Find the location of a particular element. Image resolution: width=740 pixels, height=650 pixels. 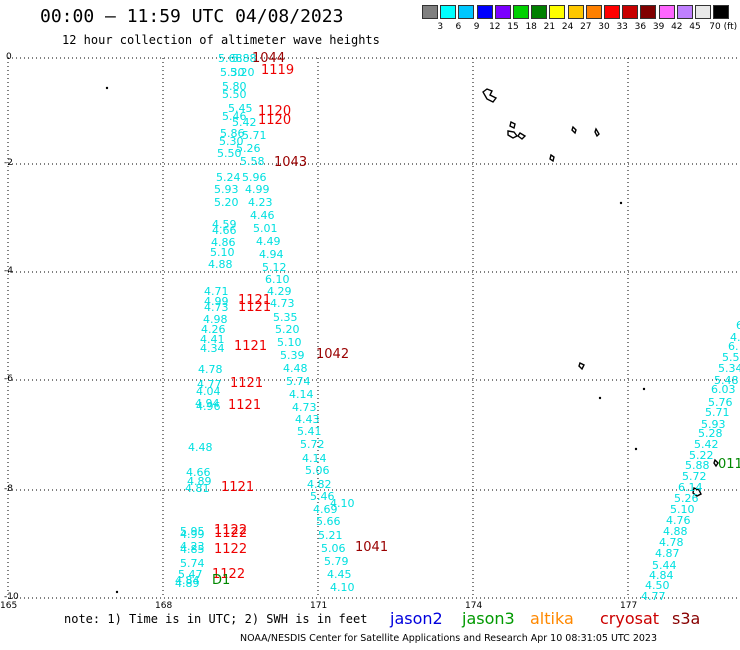

legend-tick-label: 45 is located at coordinates (695, 27).